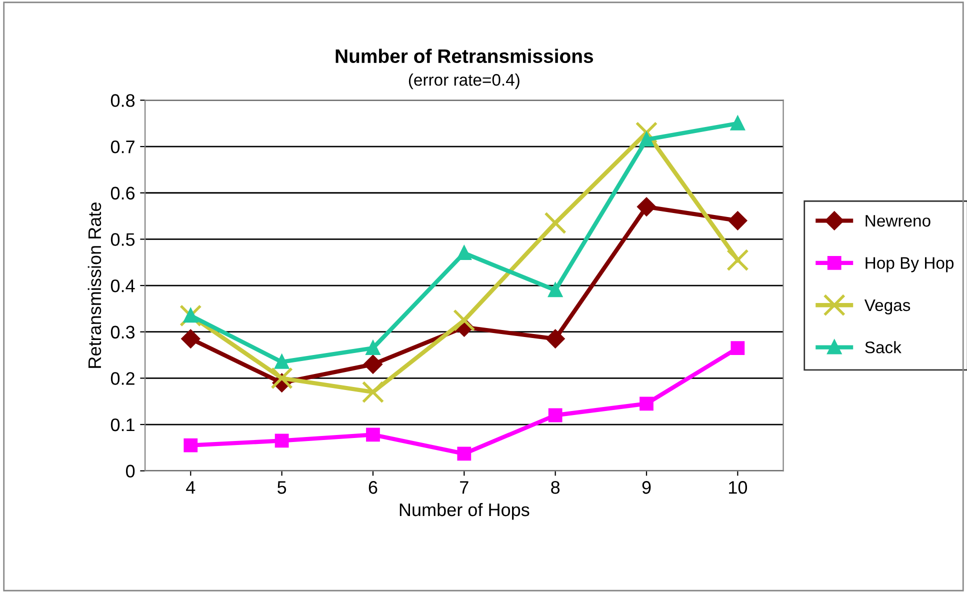  Describe the element at coordinates (883, 347) in the screenshot. I see `legend-label: Sack` at that location.